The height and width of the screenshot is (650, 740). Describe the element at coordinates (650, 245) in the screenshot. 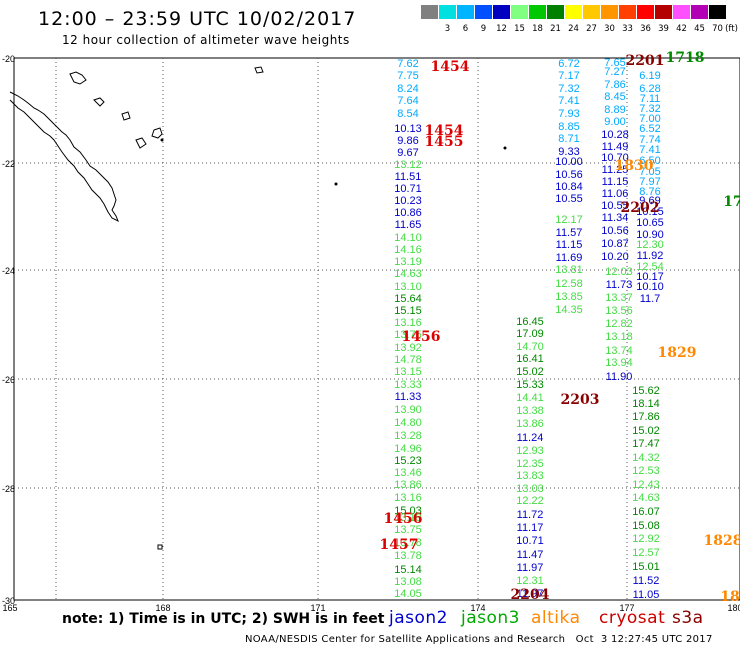

I see `wave-height-value: 12.30` at that location.